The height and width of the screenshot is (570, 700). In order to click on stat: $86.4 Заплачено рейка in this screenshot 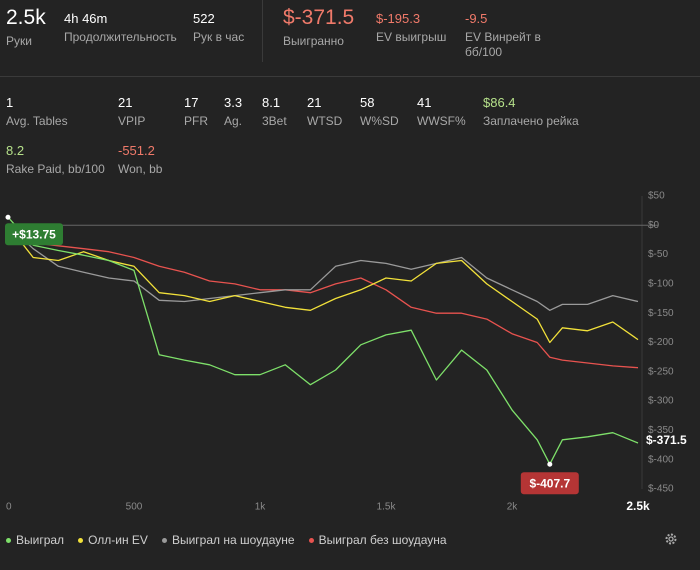, I will do `click(531, 112)`.